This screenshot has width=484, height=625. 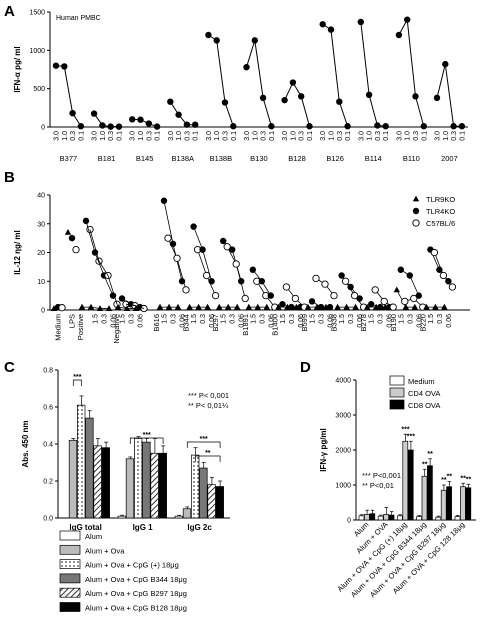 What do you see at coordinates (343, 416) in the screenshot?
I see `panel-d-y-tick-label: 3000` at bounding box center [343, 416].